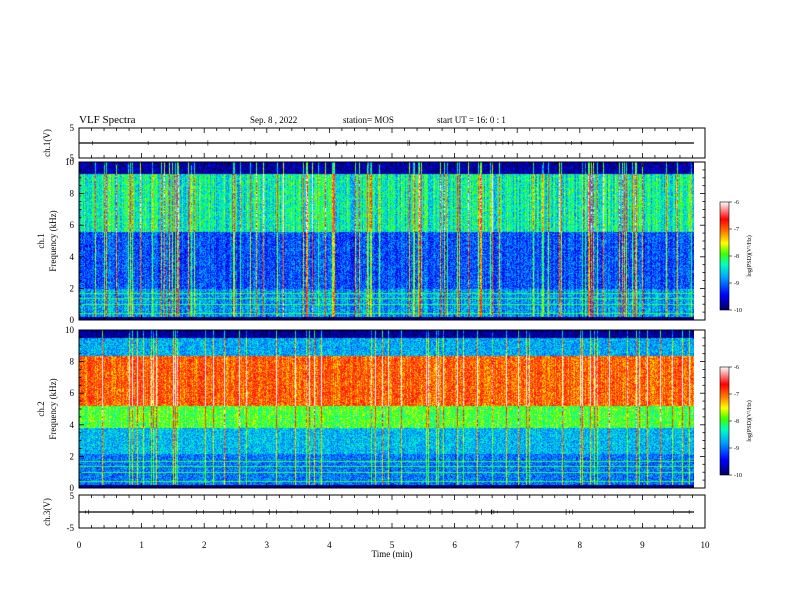 The width and height of the screenshot is (792, 612). What do you see at coordinates (79, 545) in the screenshot?
I see `time-tick-label: 0` at bounding box center [79, 545].